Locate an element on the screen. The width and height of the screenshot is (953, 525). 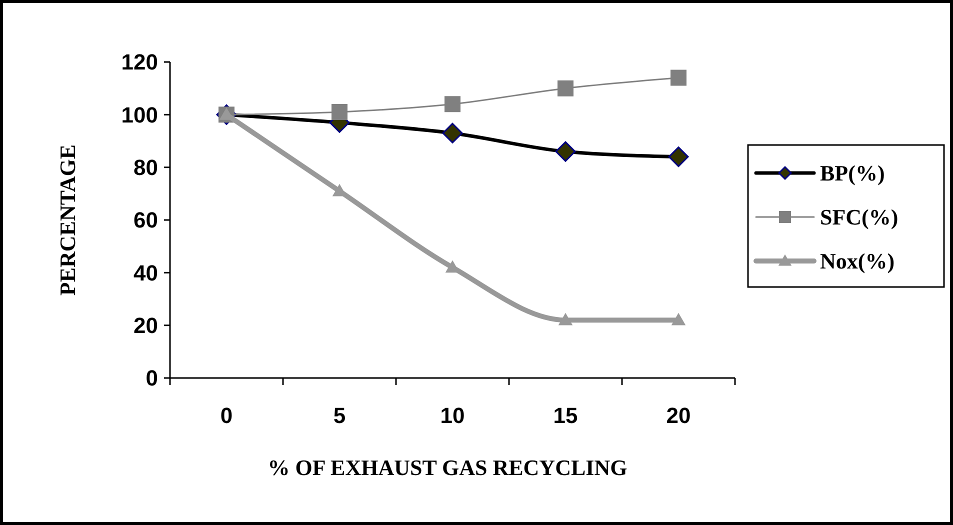
y-tick-label: 100 is located at coordinates (139, 115).